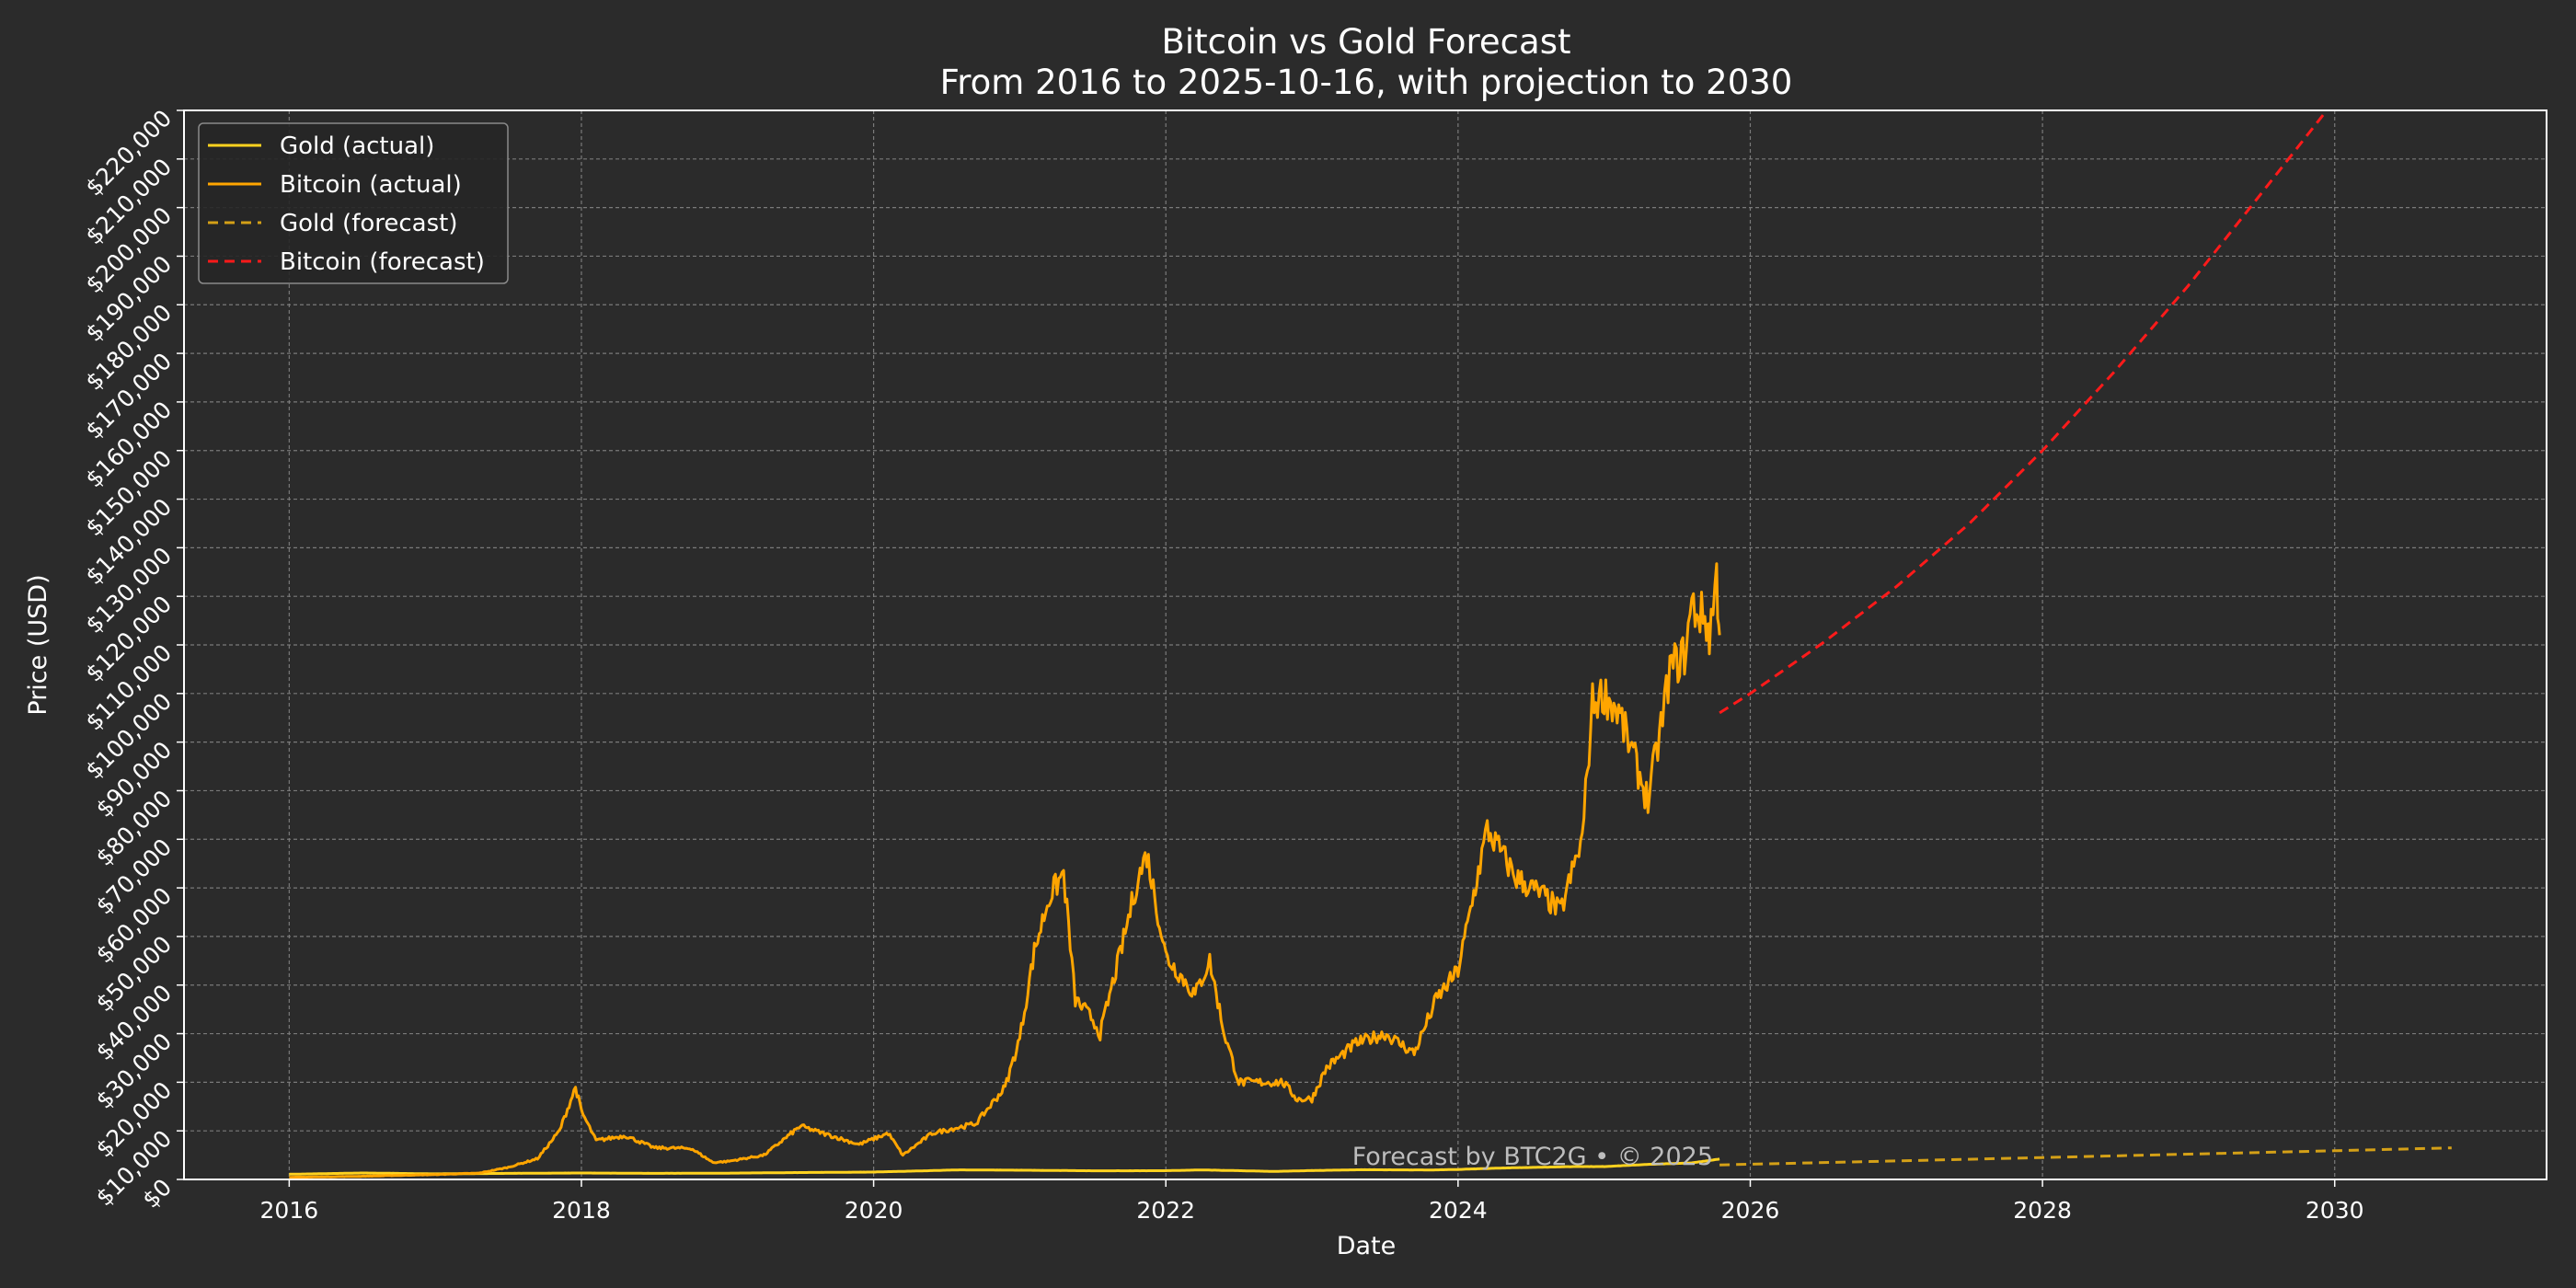 This screenshot has height=1288, width=2576. I want to click on x-tick-label: 2018, so click(581, 1210).